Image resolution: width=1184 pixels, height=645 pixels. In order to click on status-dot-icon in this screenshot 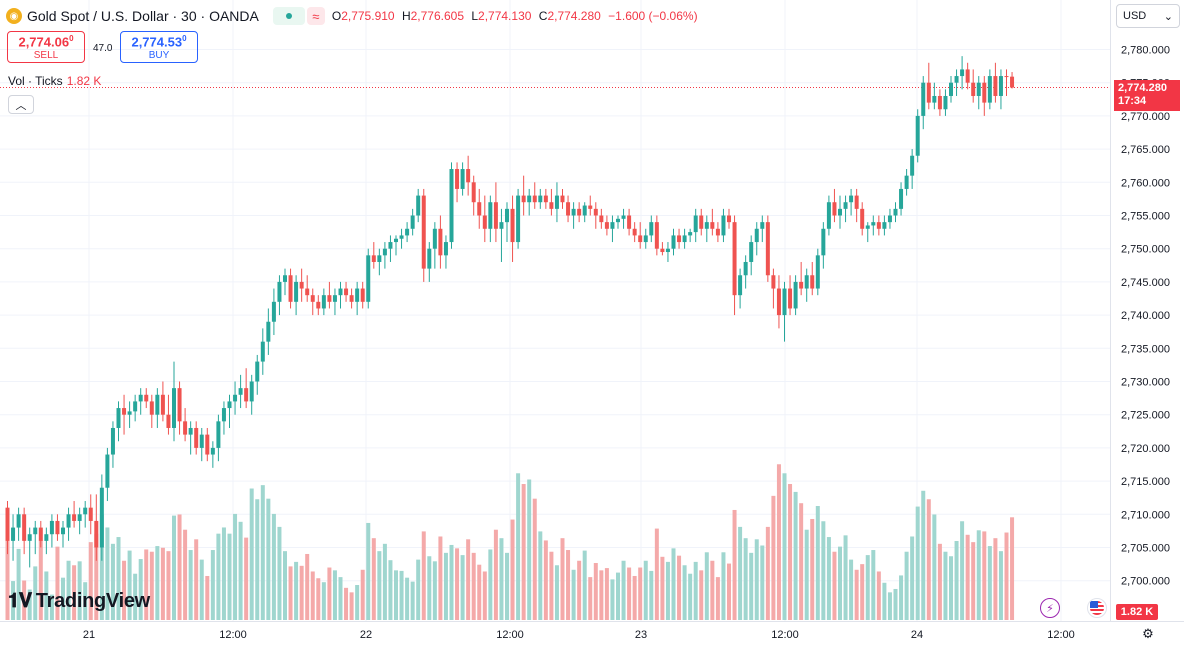, I will do `click(288, 16)`.